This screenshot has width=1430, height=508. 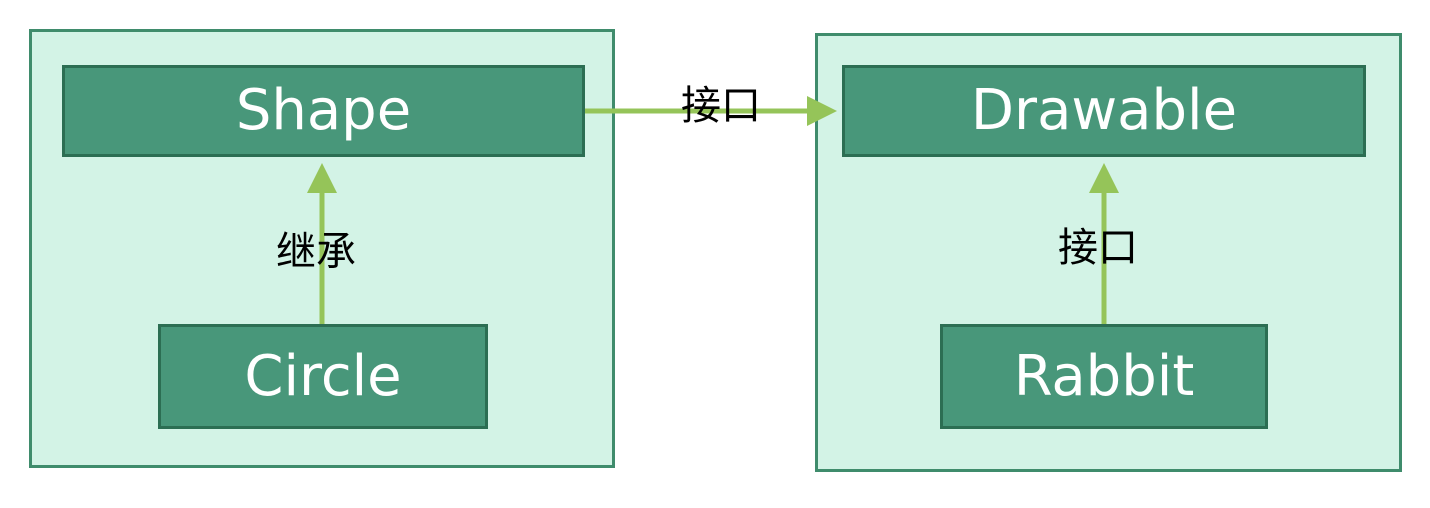 I want to click on circle-node-label: Circle, so click(x=323, y=376).